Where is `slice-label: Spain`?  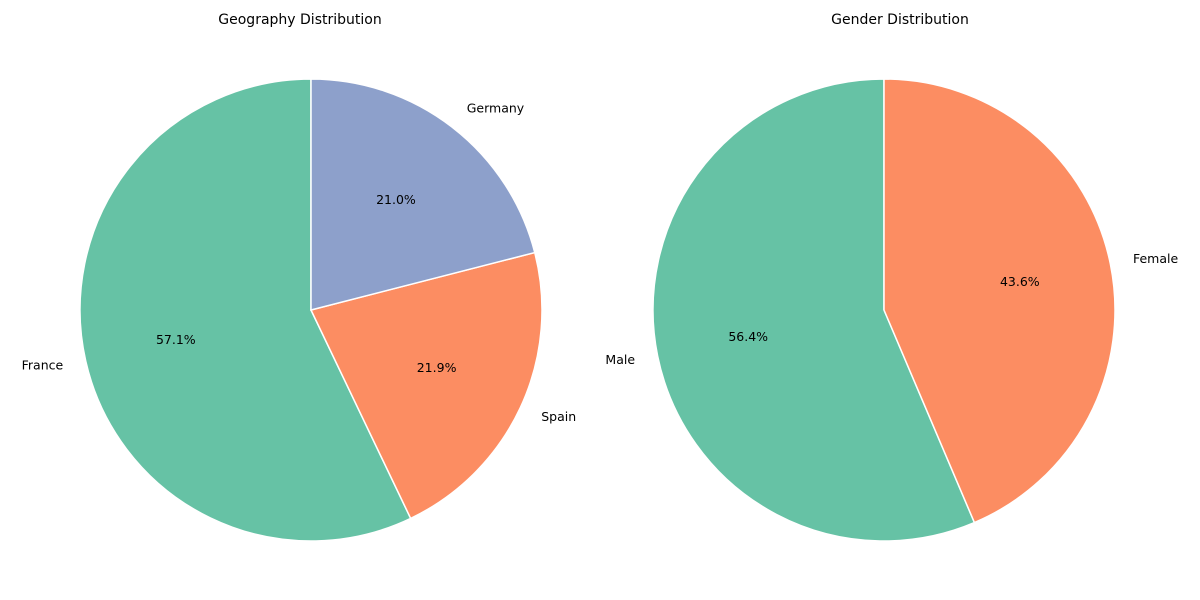
slice-label: Spain is located at coordinates (558, 416).